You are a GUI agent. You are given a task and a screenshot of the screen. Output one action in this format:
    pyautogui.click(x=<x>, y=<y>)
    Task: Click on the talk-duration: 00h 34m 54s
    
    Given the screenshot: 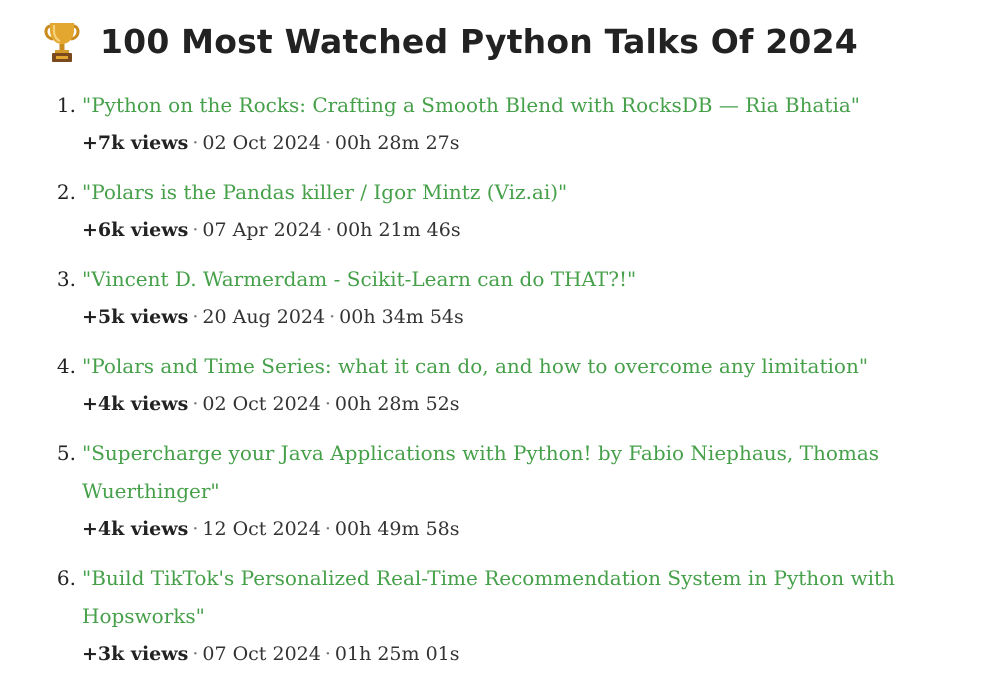 What is the action you would take?
    pyautogui.click(x=401, y=317)
    